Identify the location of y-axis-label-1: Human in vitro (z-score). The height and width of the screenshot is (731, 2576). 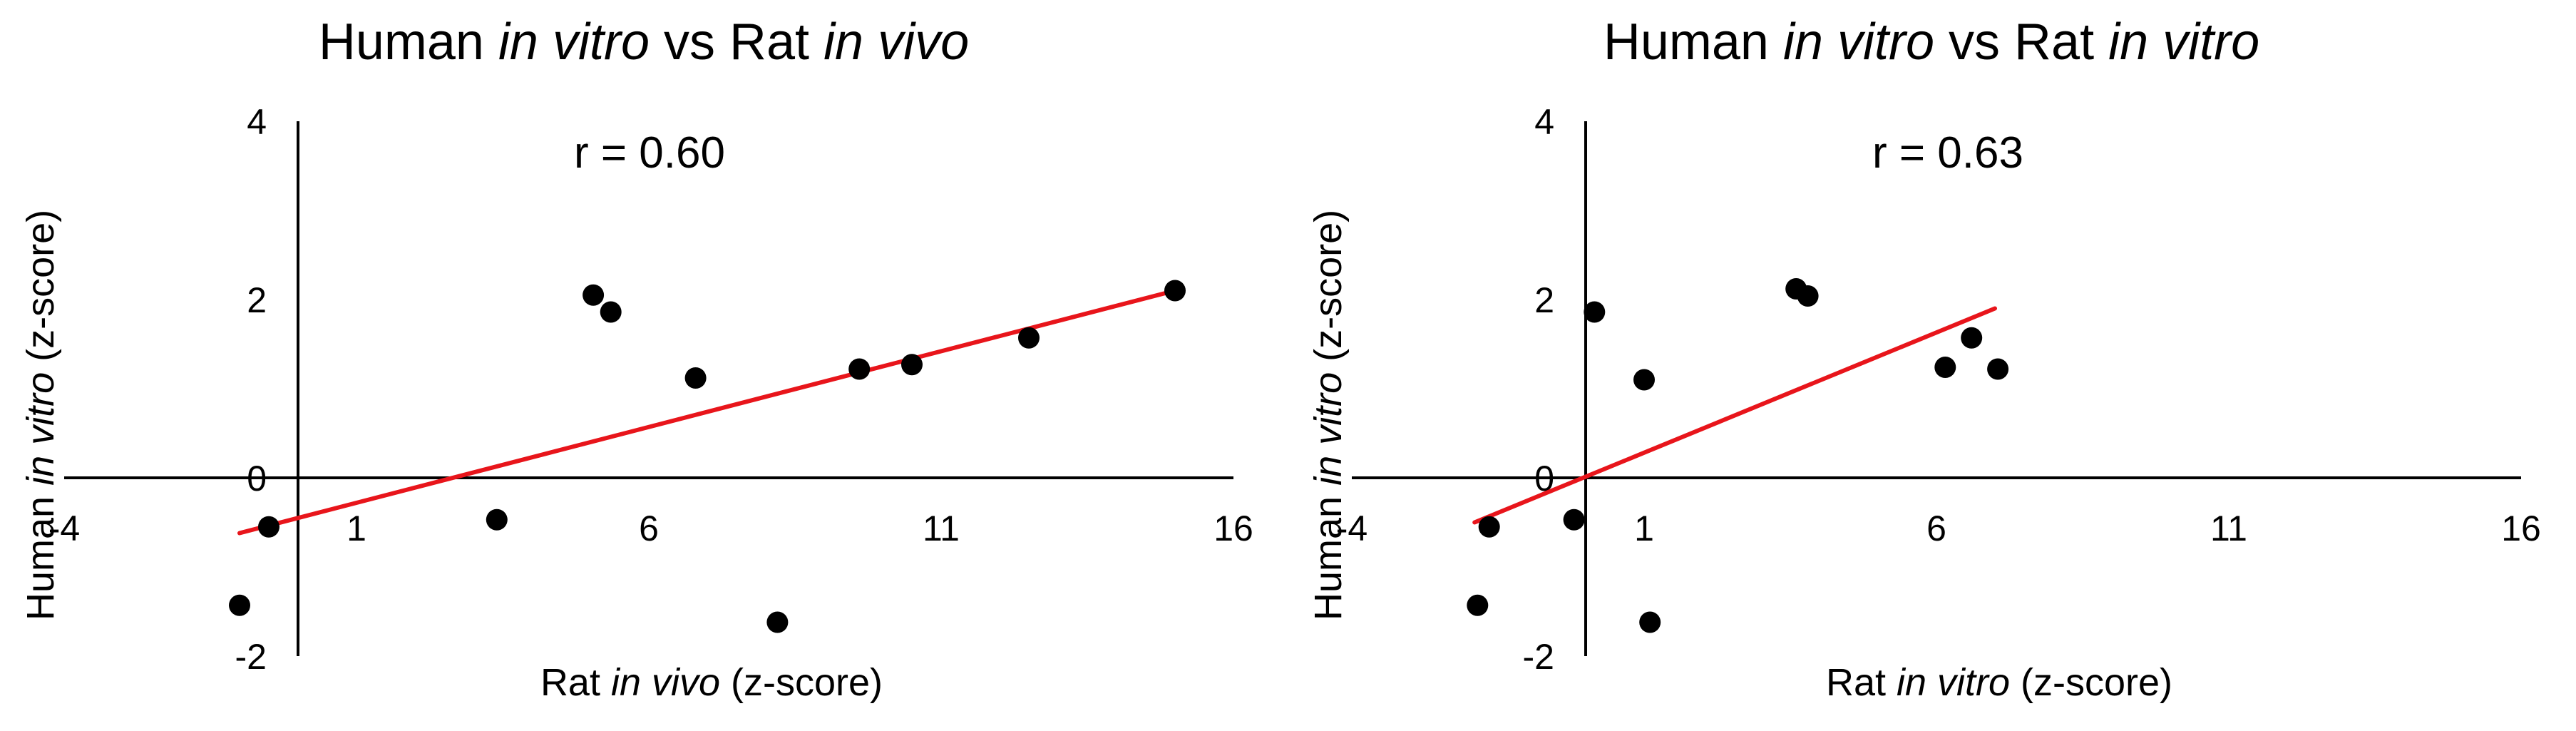
(41, 415).